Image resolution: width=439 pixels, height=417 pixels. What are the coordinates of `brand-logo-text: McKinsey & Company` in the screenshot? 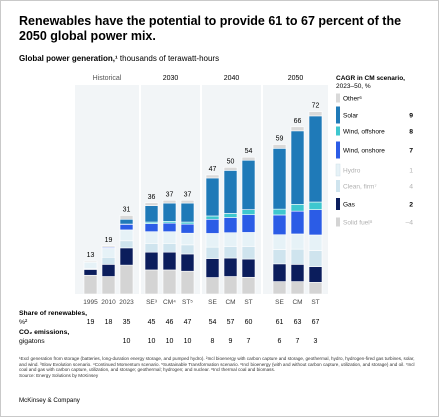 It's located at (49, 400).